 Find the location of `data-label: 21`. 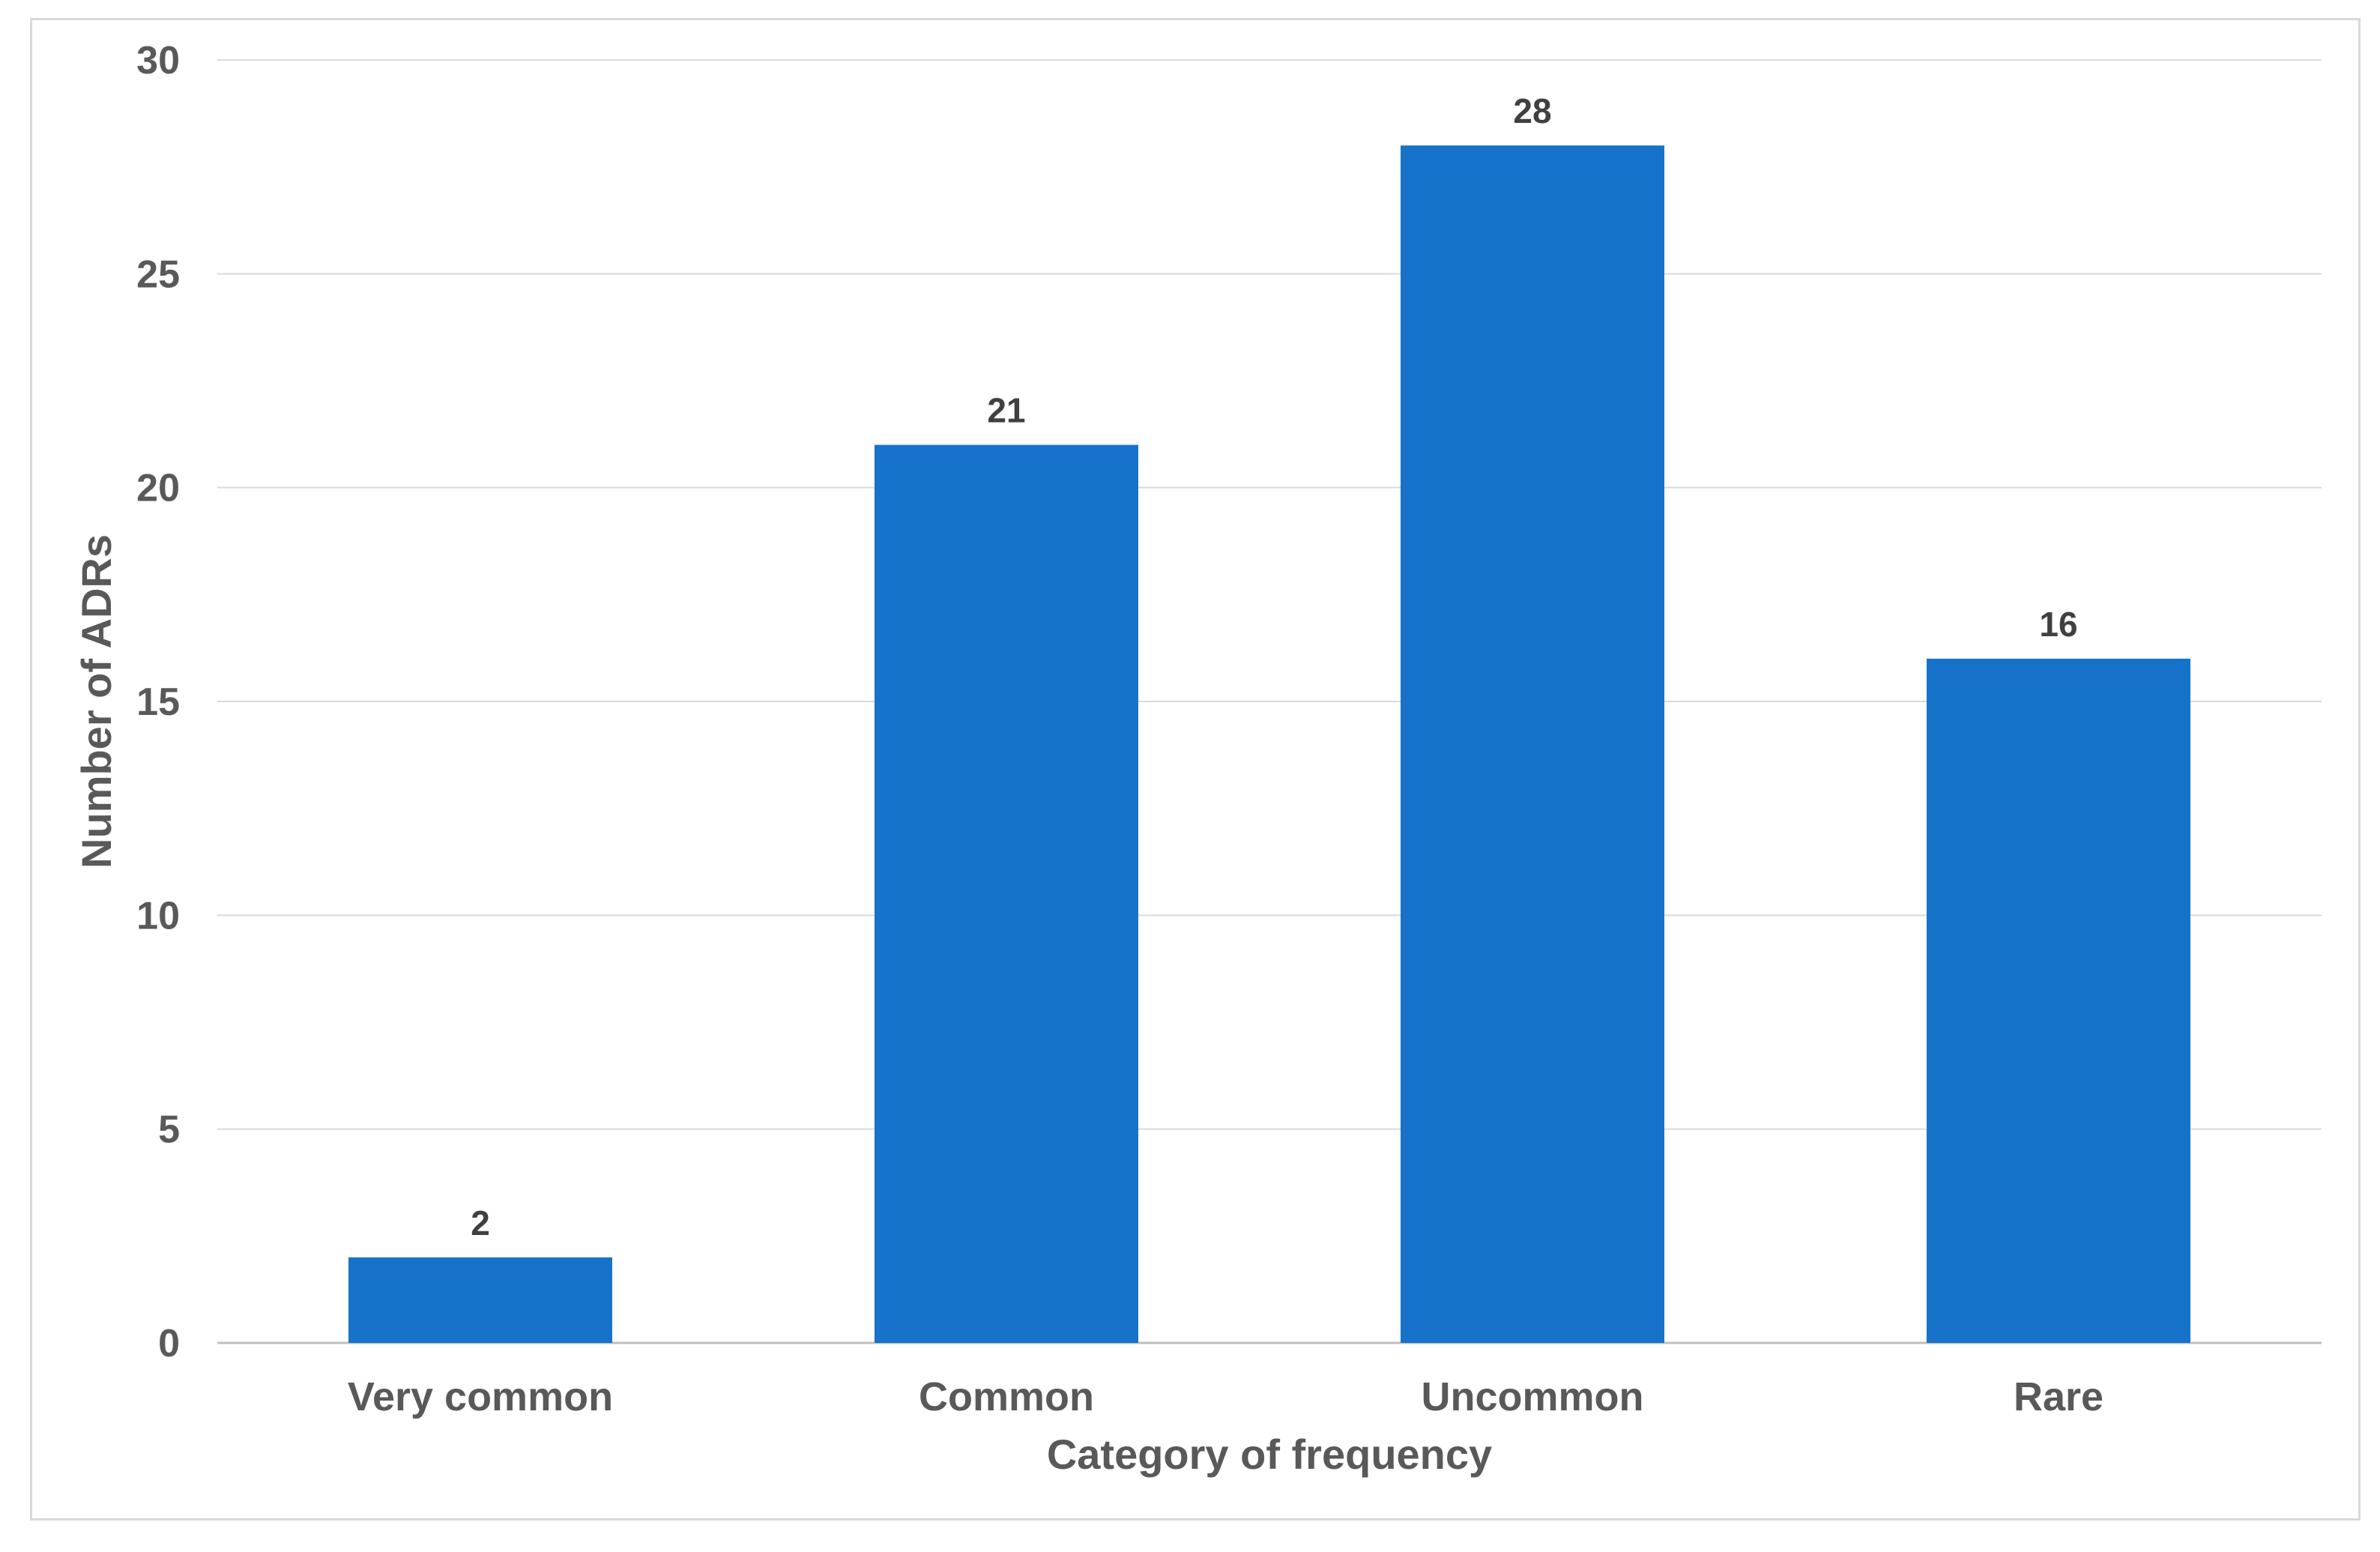

data-label: 21 is located at coordinates (1006, 410).